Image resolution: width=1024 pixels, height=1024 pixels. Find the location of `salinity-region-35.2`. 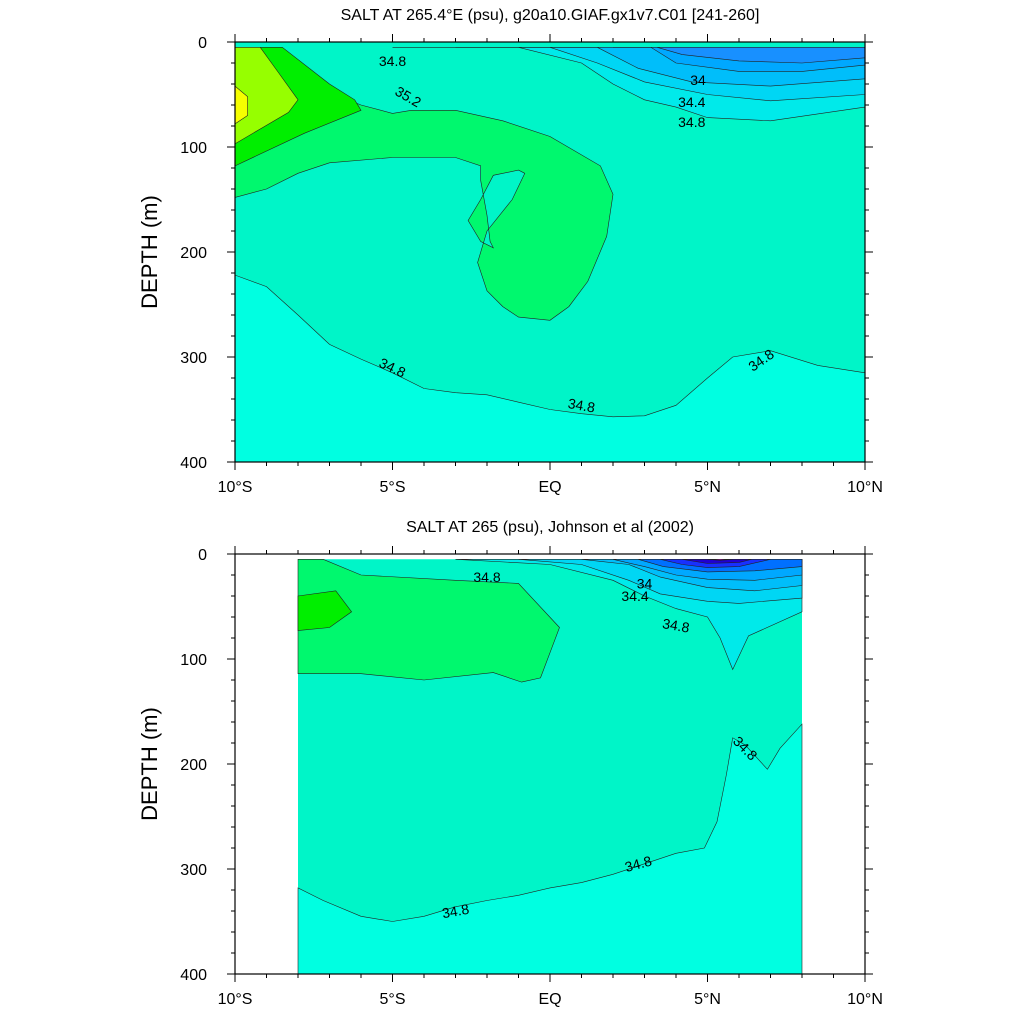

salinity-region-35.2 is located at coordinates (325, 610).